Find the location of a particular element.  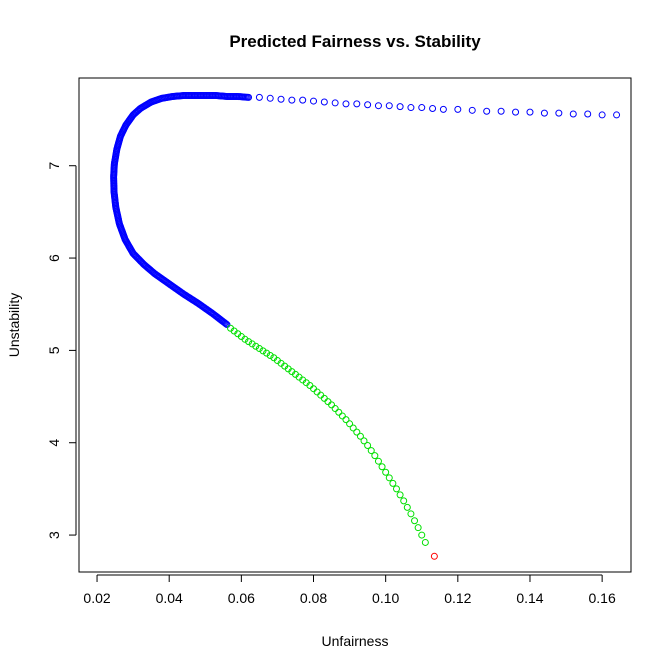

red-point is located at coordinates (434, 556).